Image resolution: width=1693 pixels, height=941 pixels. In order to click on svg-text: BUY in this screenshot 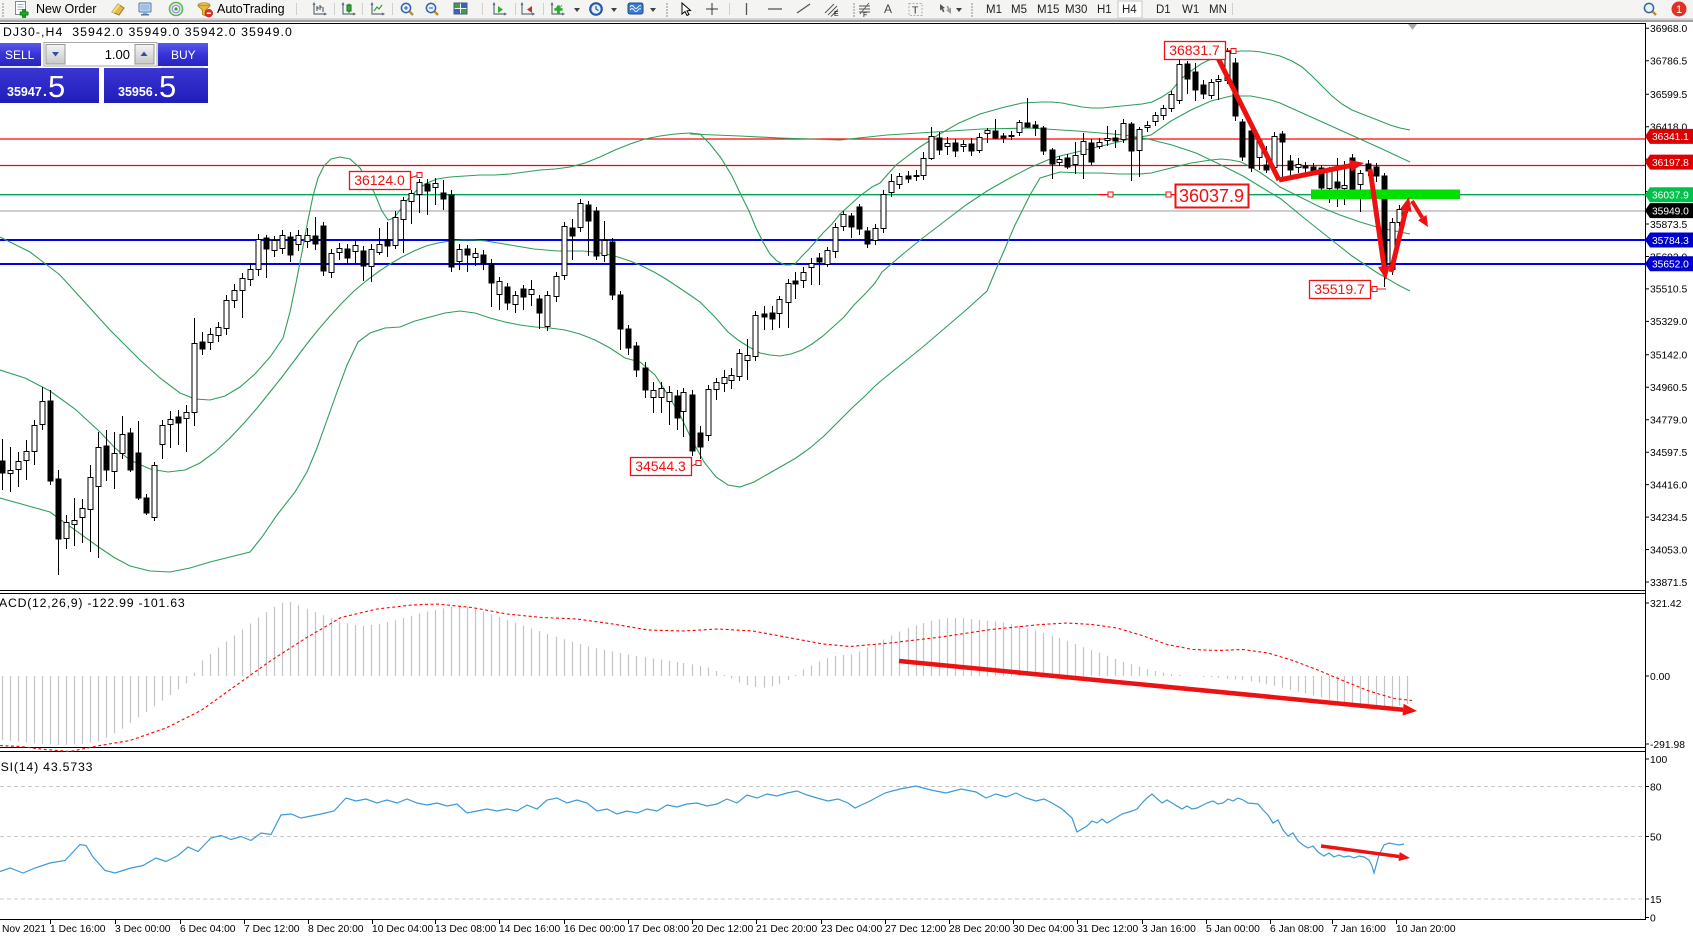, I will do `click(183, 55)`.